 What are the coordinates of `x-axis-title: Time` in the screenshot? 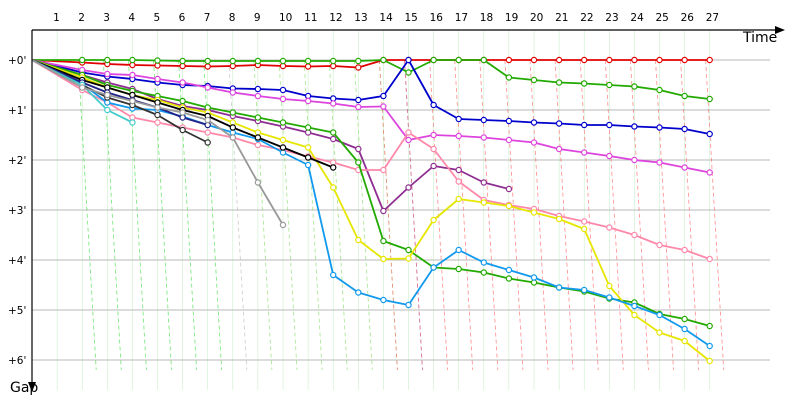 It's located at (759, 38).